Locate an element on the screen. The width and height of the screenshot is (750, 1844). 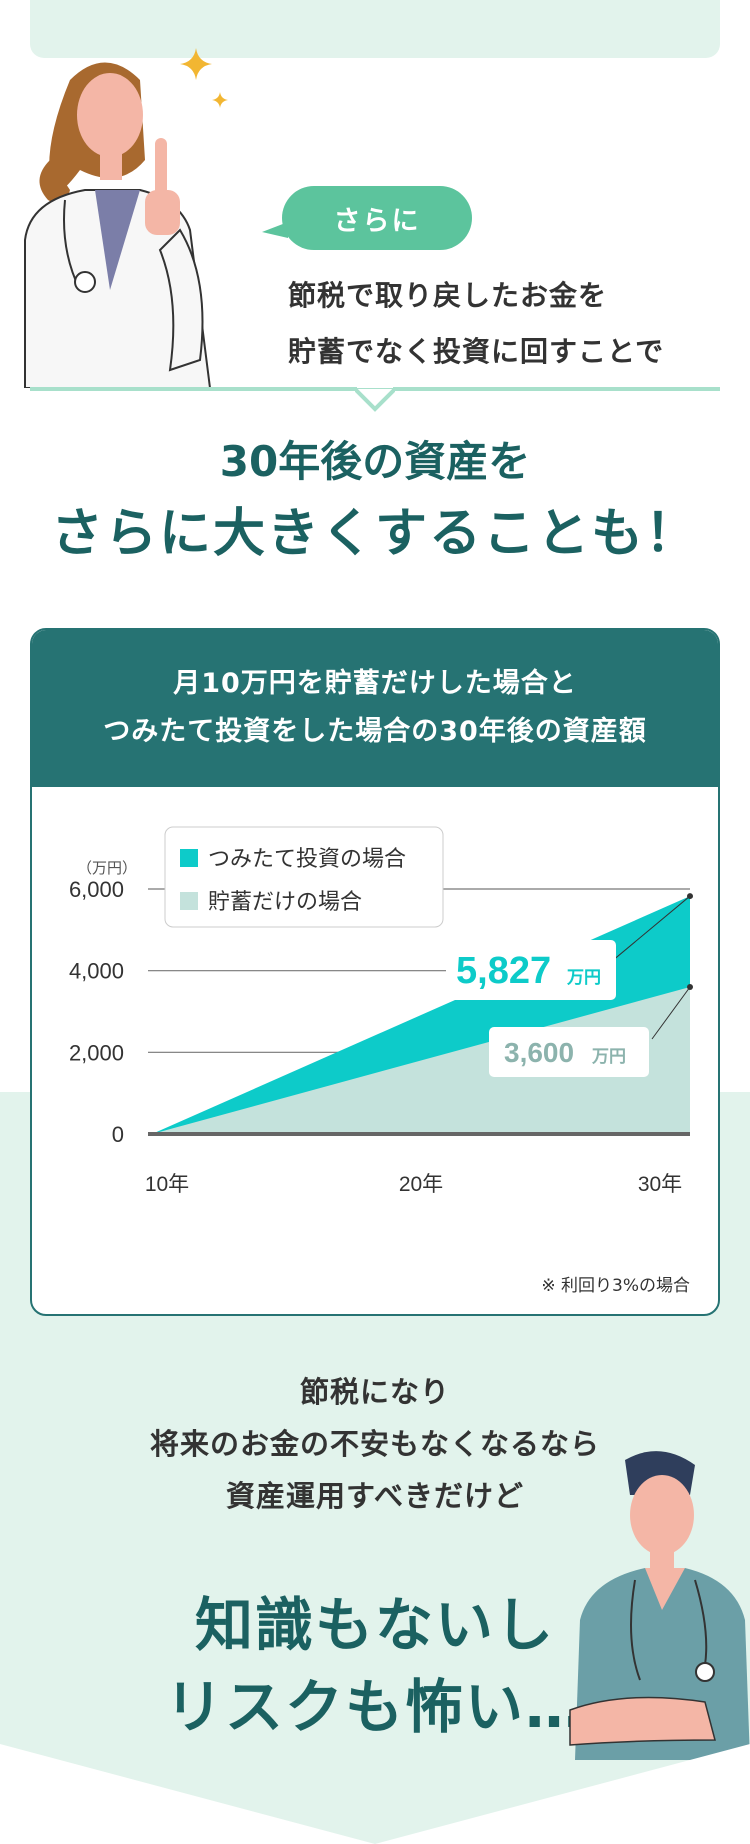
male-doctor-illustration is located at coordinates (659, 1605).